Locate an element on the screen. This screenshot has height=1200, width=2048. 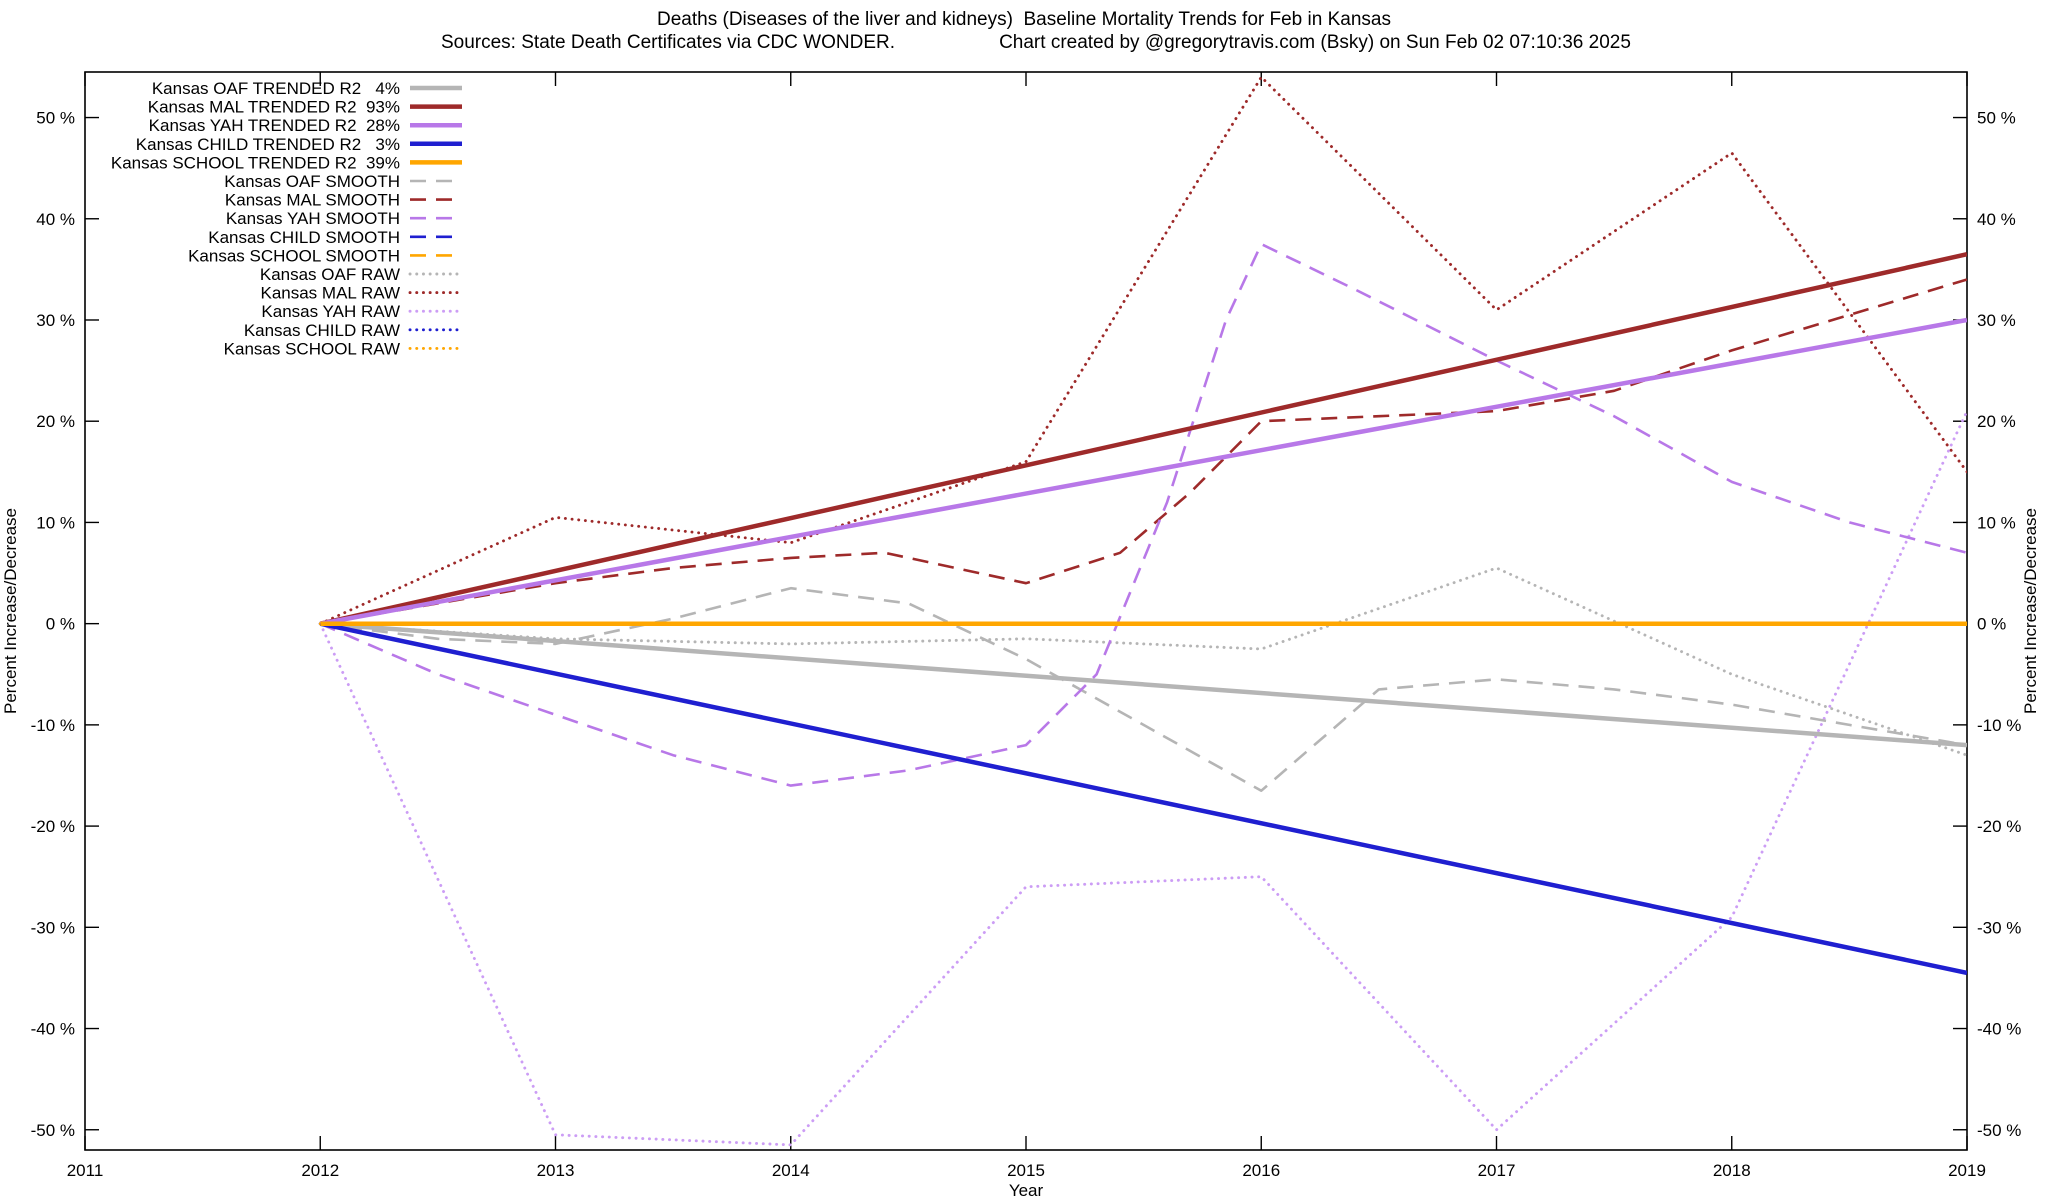
y-tick-label-right: 20 % is located at coordinates (1996, 421).